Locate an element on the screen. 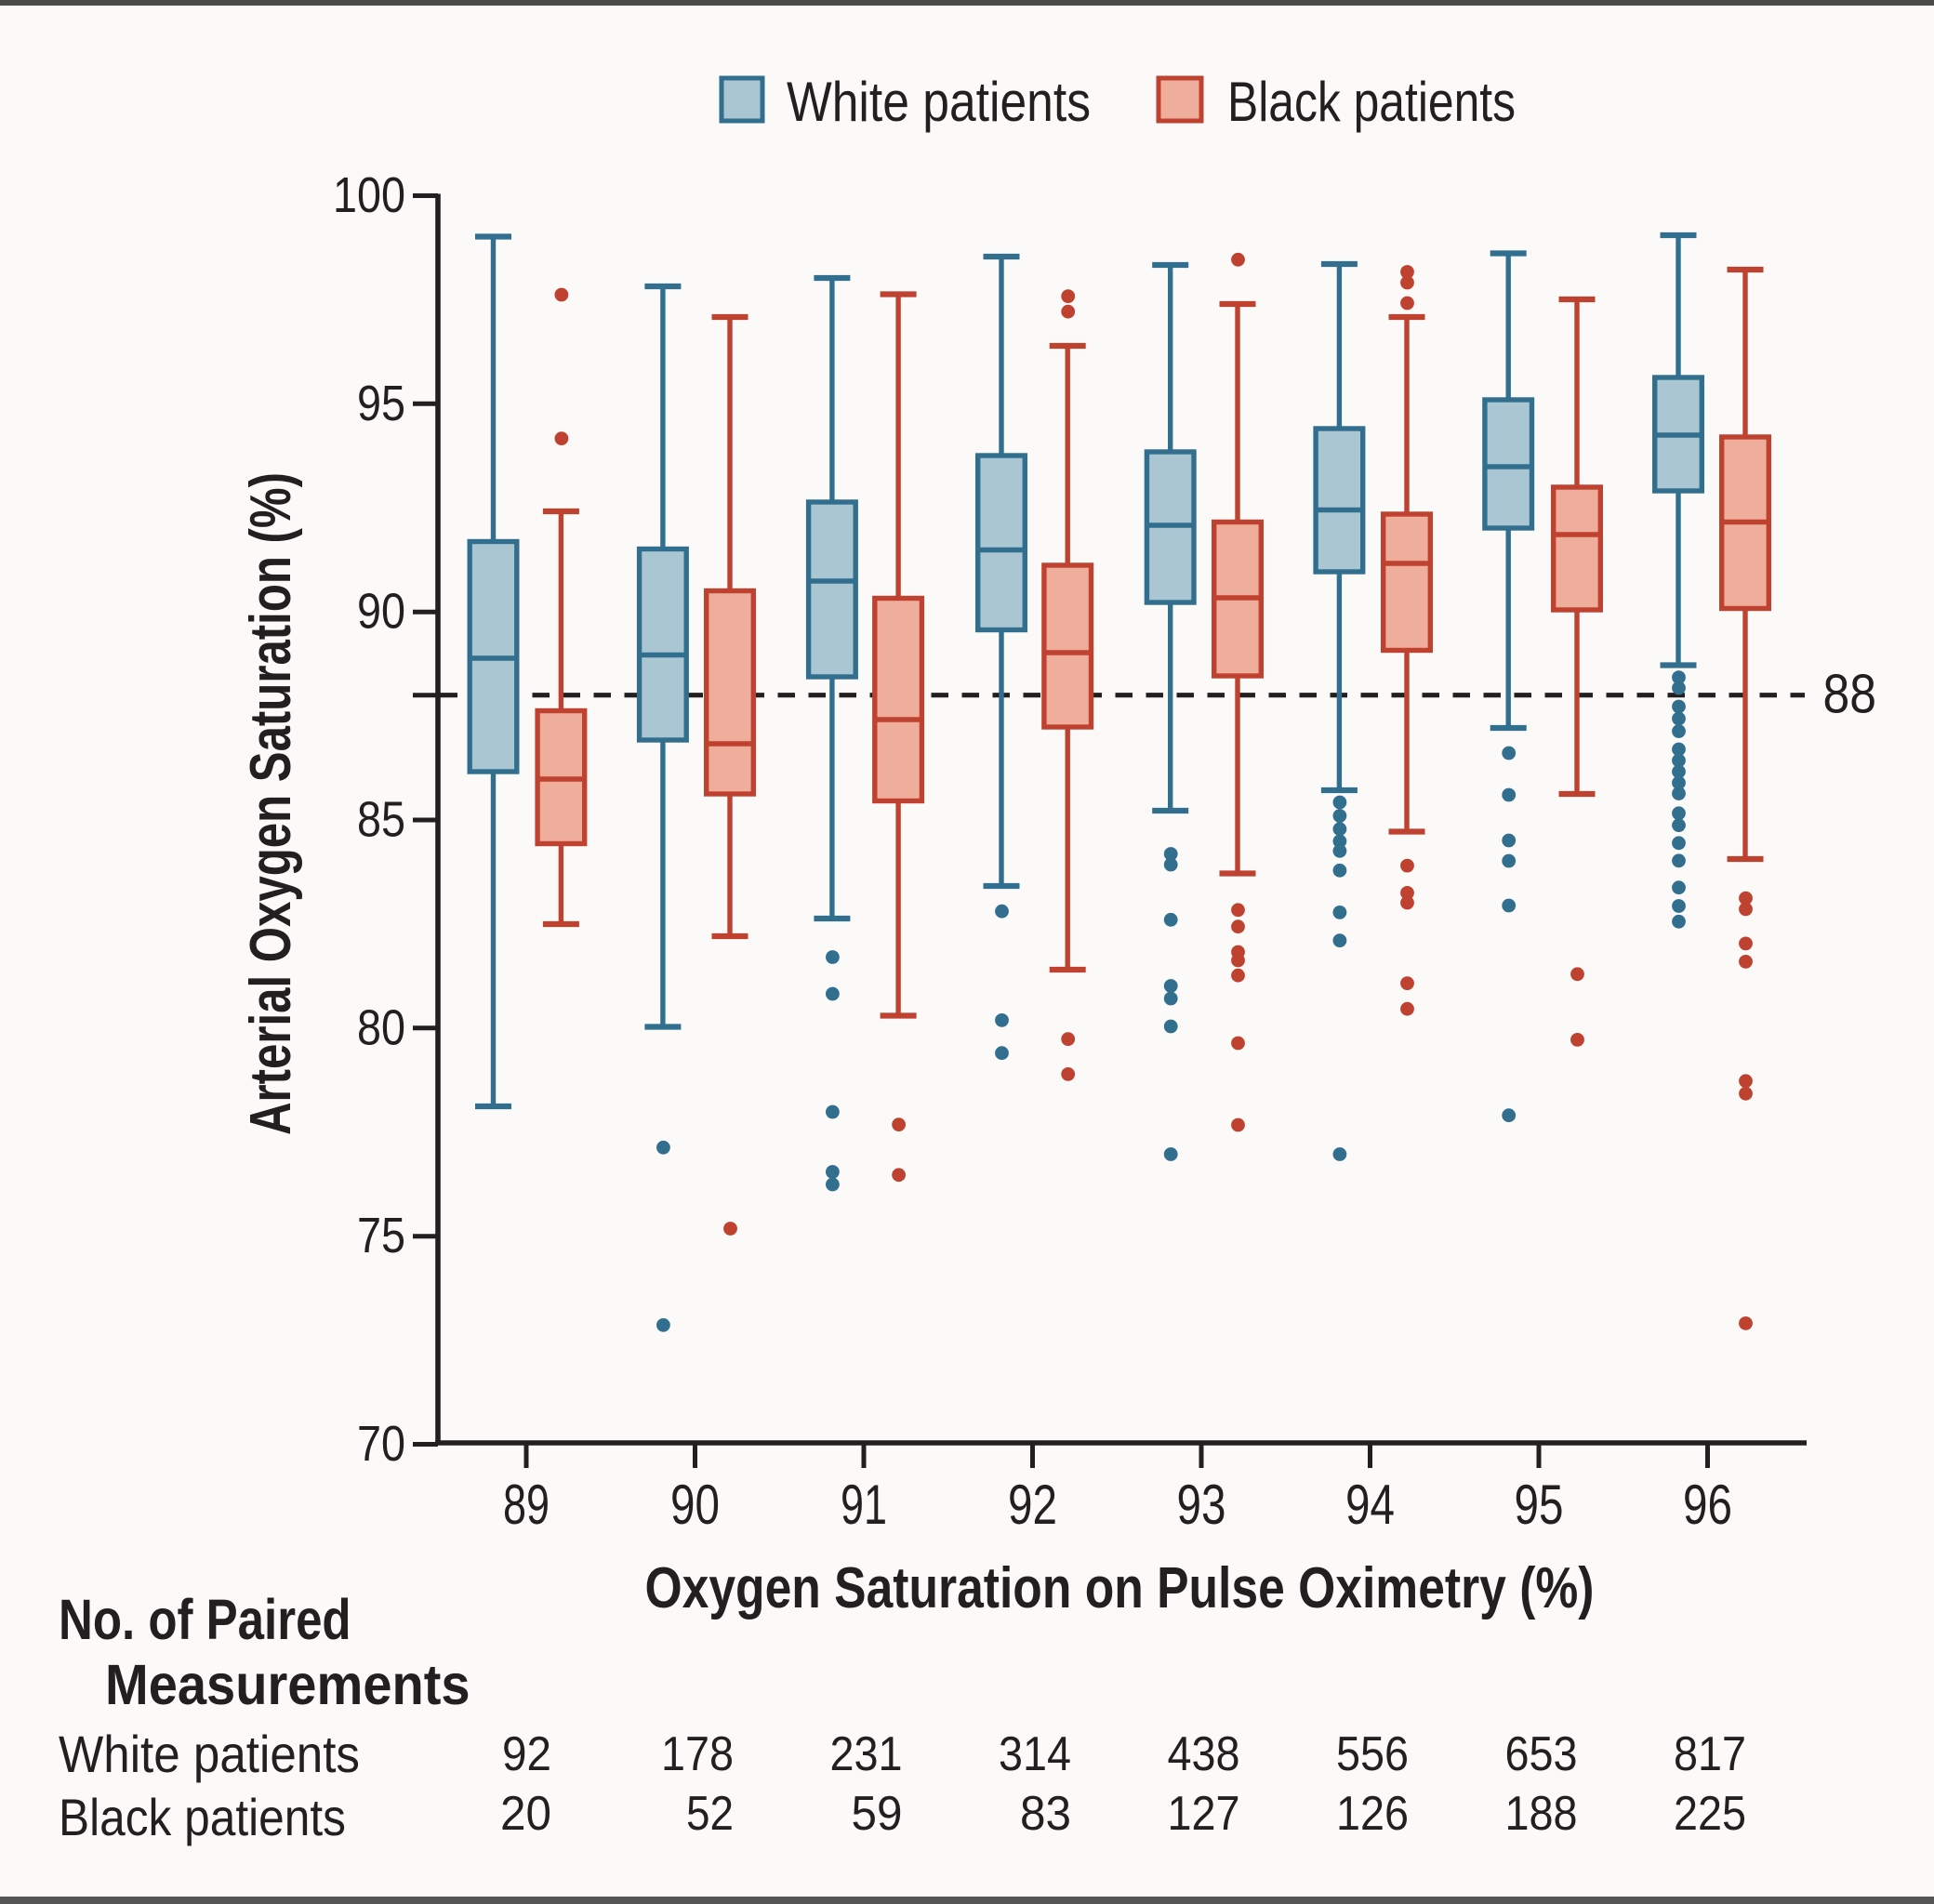 The image size is (1934, 1904). svg-text: 817 is located at coordinates (1710, 1754).